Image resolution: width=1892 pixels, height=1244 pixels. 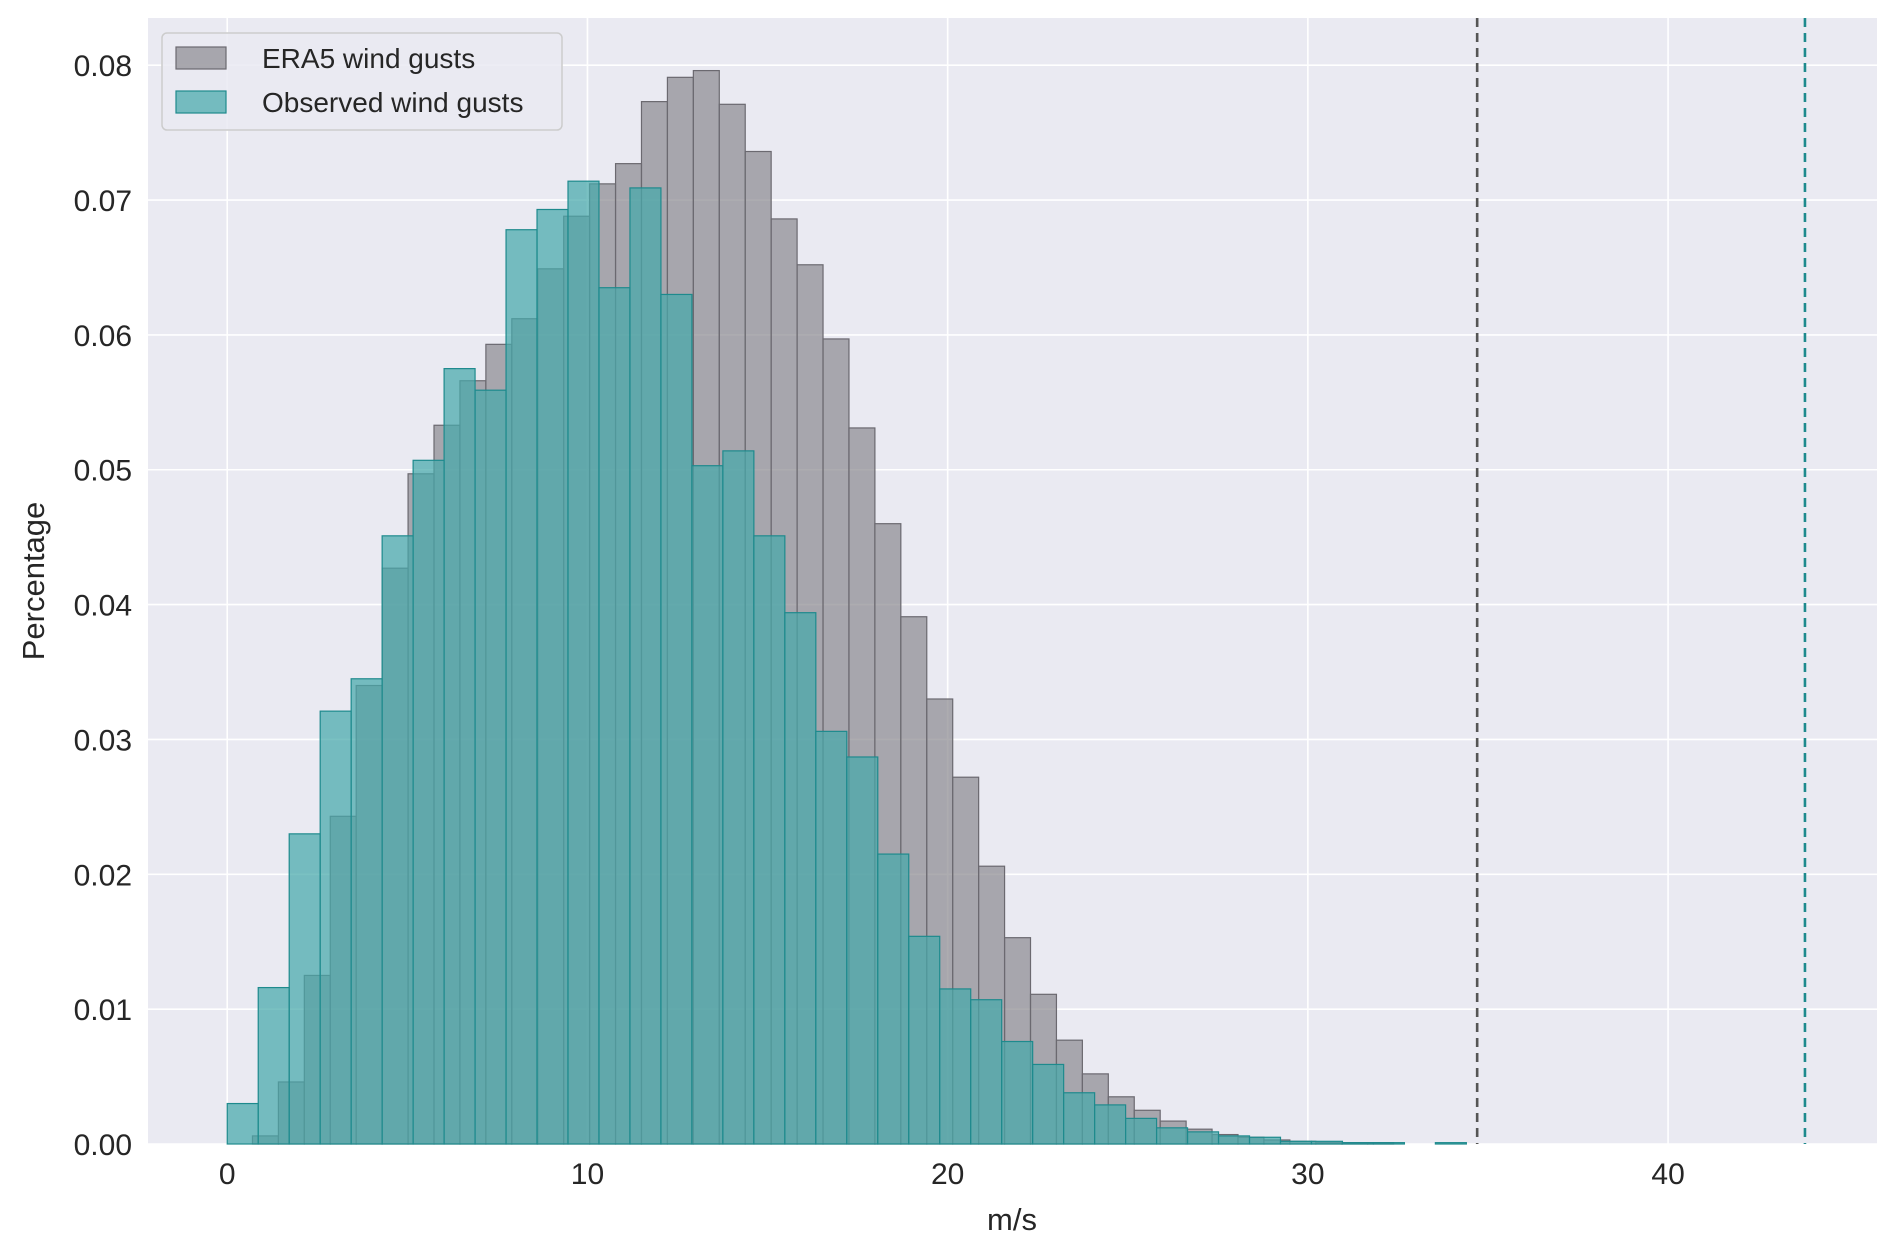 I want to click on legend: ERA5 wind gusts Observed wind gusts, so click(x=362, y=81).